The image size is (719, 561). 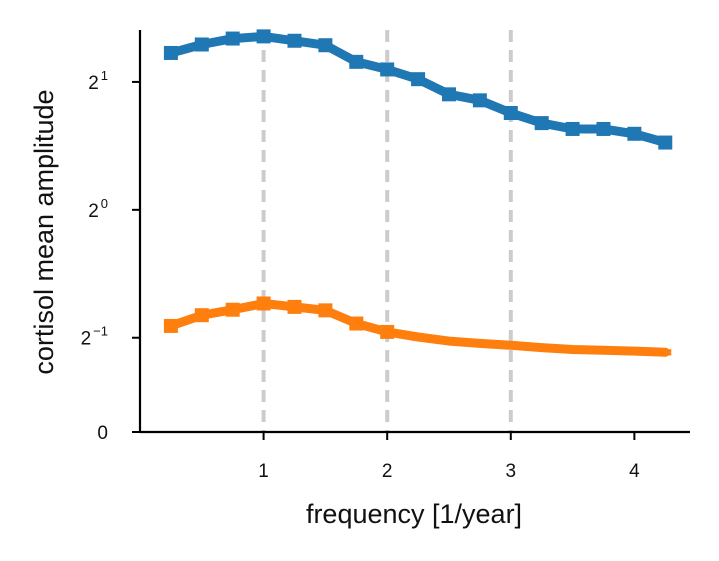 I want to click on x-tick-label: 2, so click(x=387, y=471).